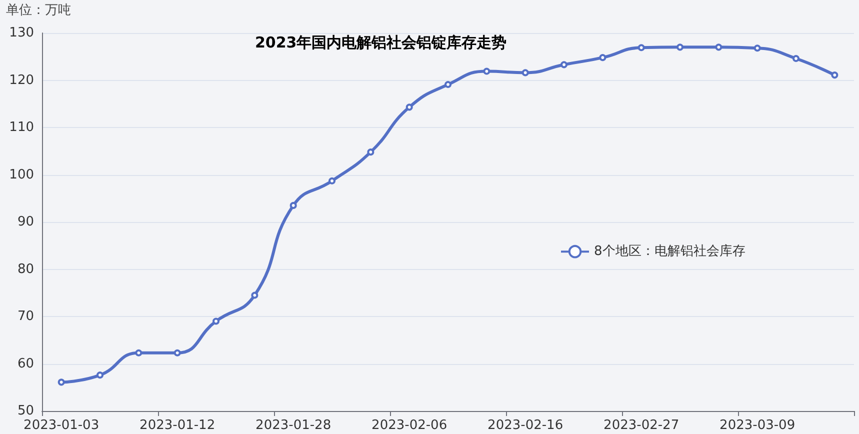  What do you see at coordinates (25, 222) in the screenshot?
I see `y-tick-label: 90` at bounding box center [25, 222].